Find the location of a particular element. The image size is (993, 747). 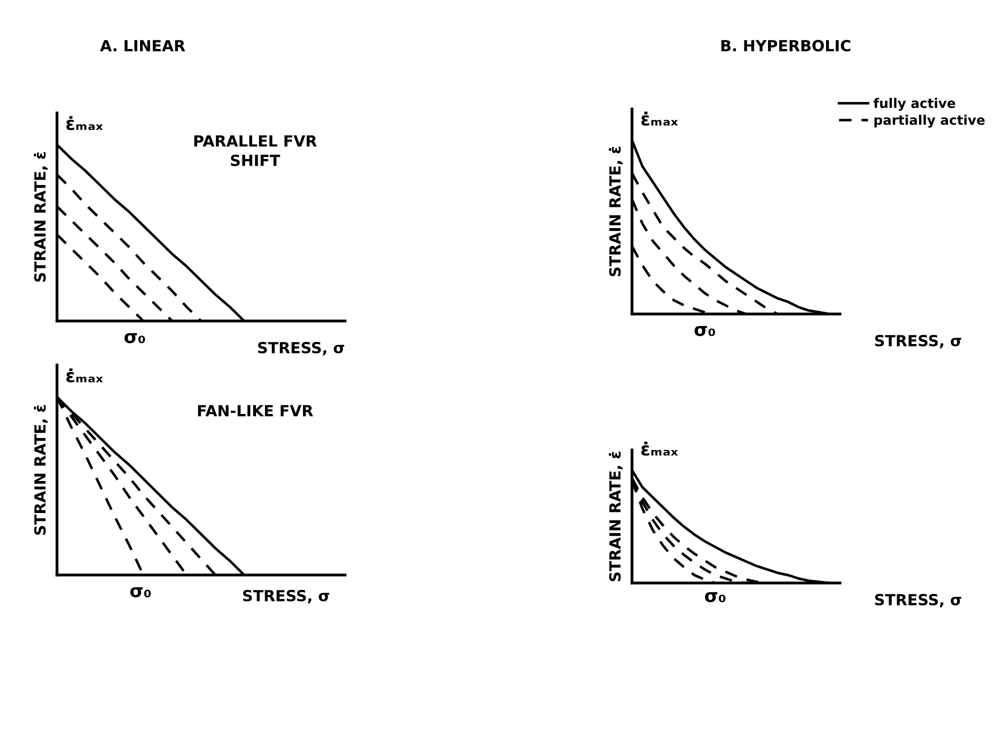

annotation: FAN-LIKE FVR is located at coordinates (256, 410).